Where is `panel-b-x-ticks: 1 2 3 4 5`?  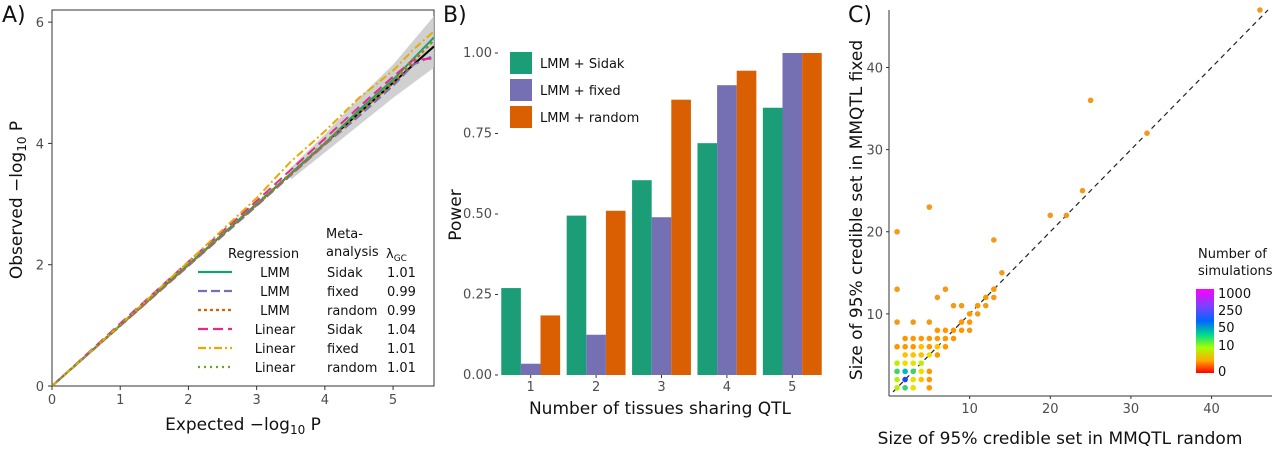 panel-b-x-ticks: 1 2 3 4 5 is located at coordinates (661, 385).